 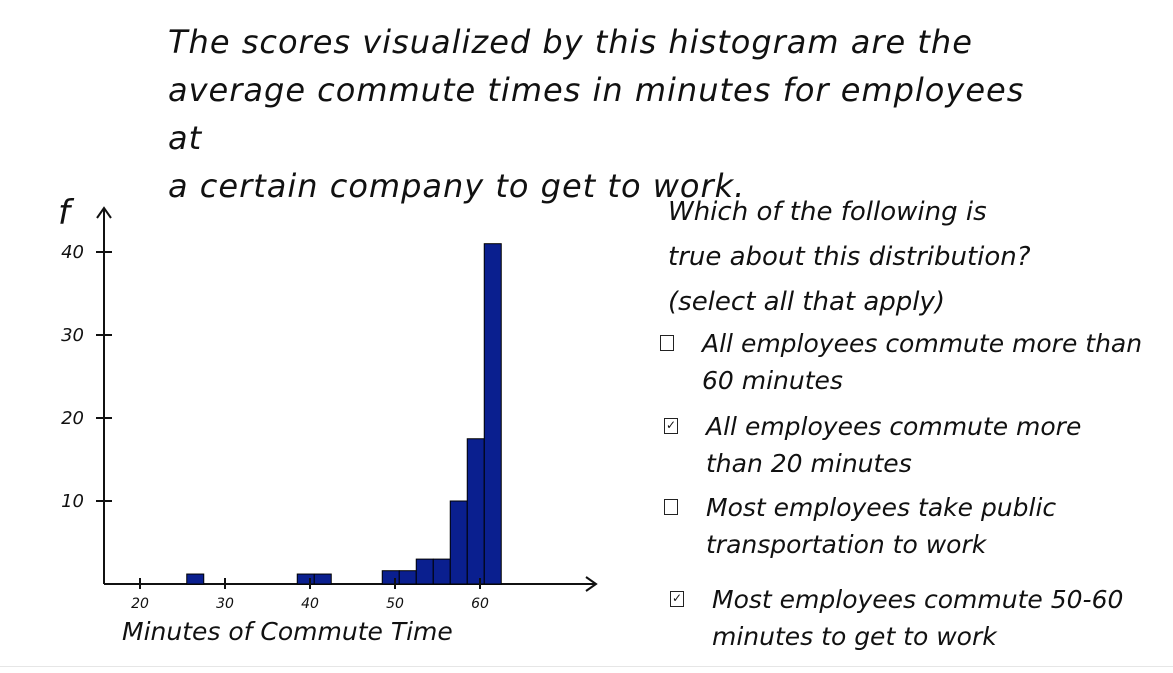 I want to click on y-tick-label: 30, so click(x=72, y=335).